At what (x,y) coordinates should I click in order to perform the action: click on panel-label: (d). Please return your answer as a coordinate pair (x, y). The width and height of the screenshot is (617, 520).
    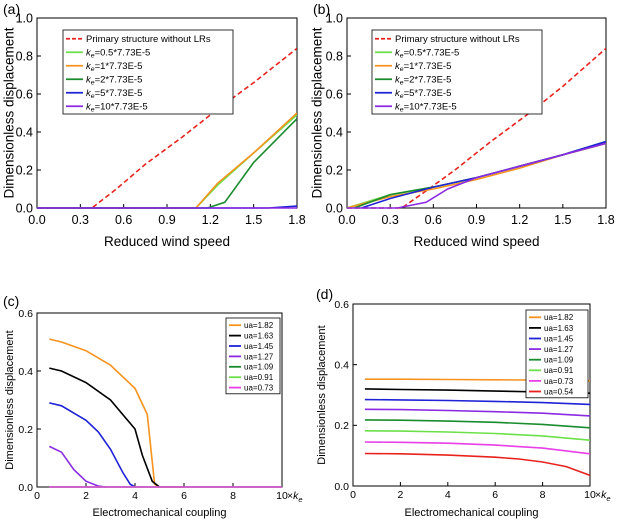
    Looking at the image, I should click on (324, 294).